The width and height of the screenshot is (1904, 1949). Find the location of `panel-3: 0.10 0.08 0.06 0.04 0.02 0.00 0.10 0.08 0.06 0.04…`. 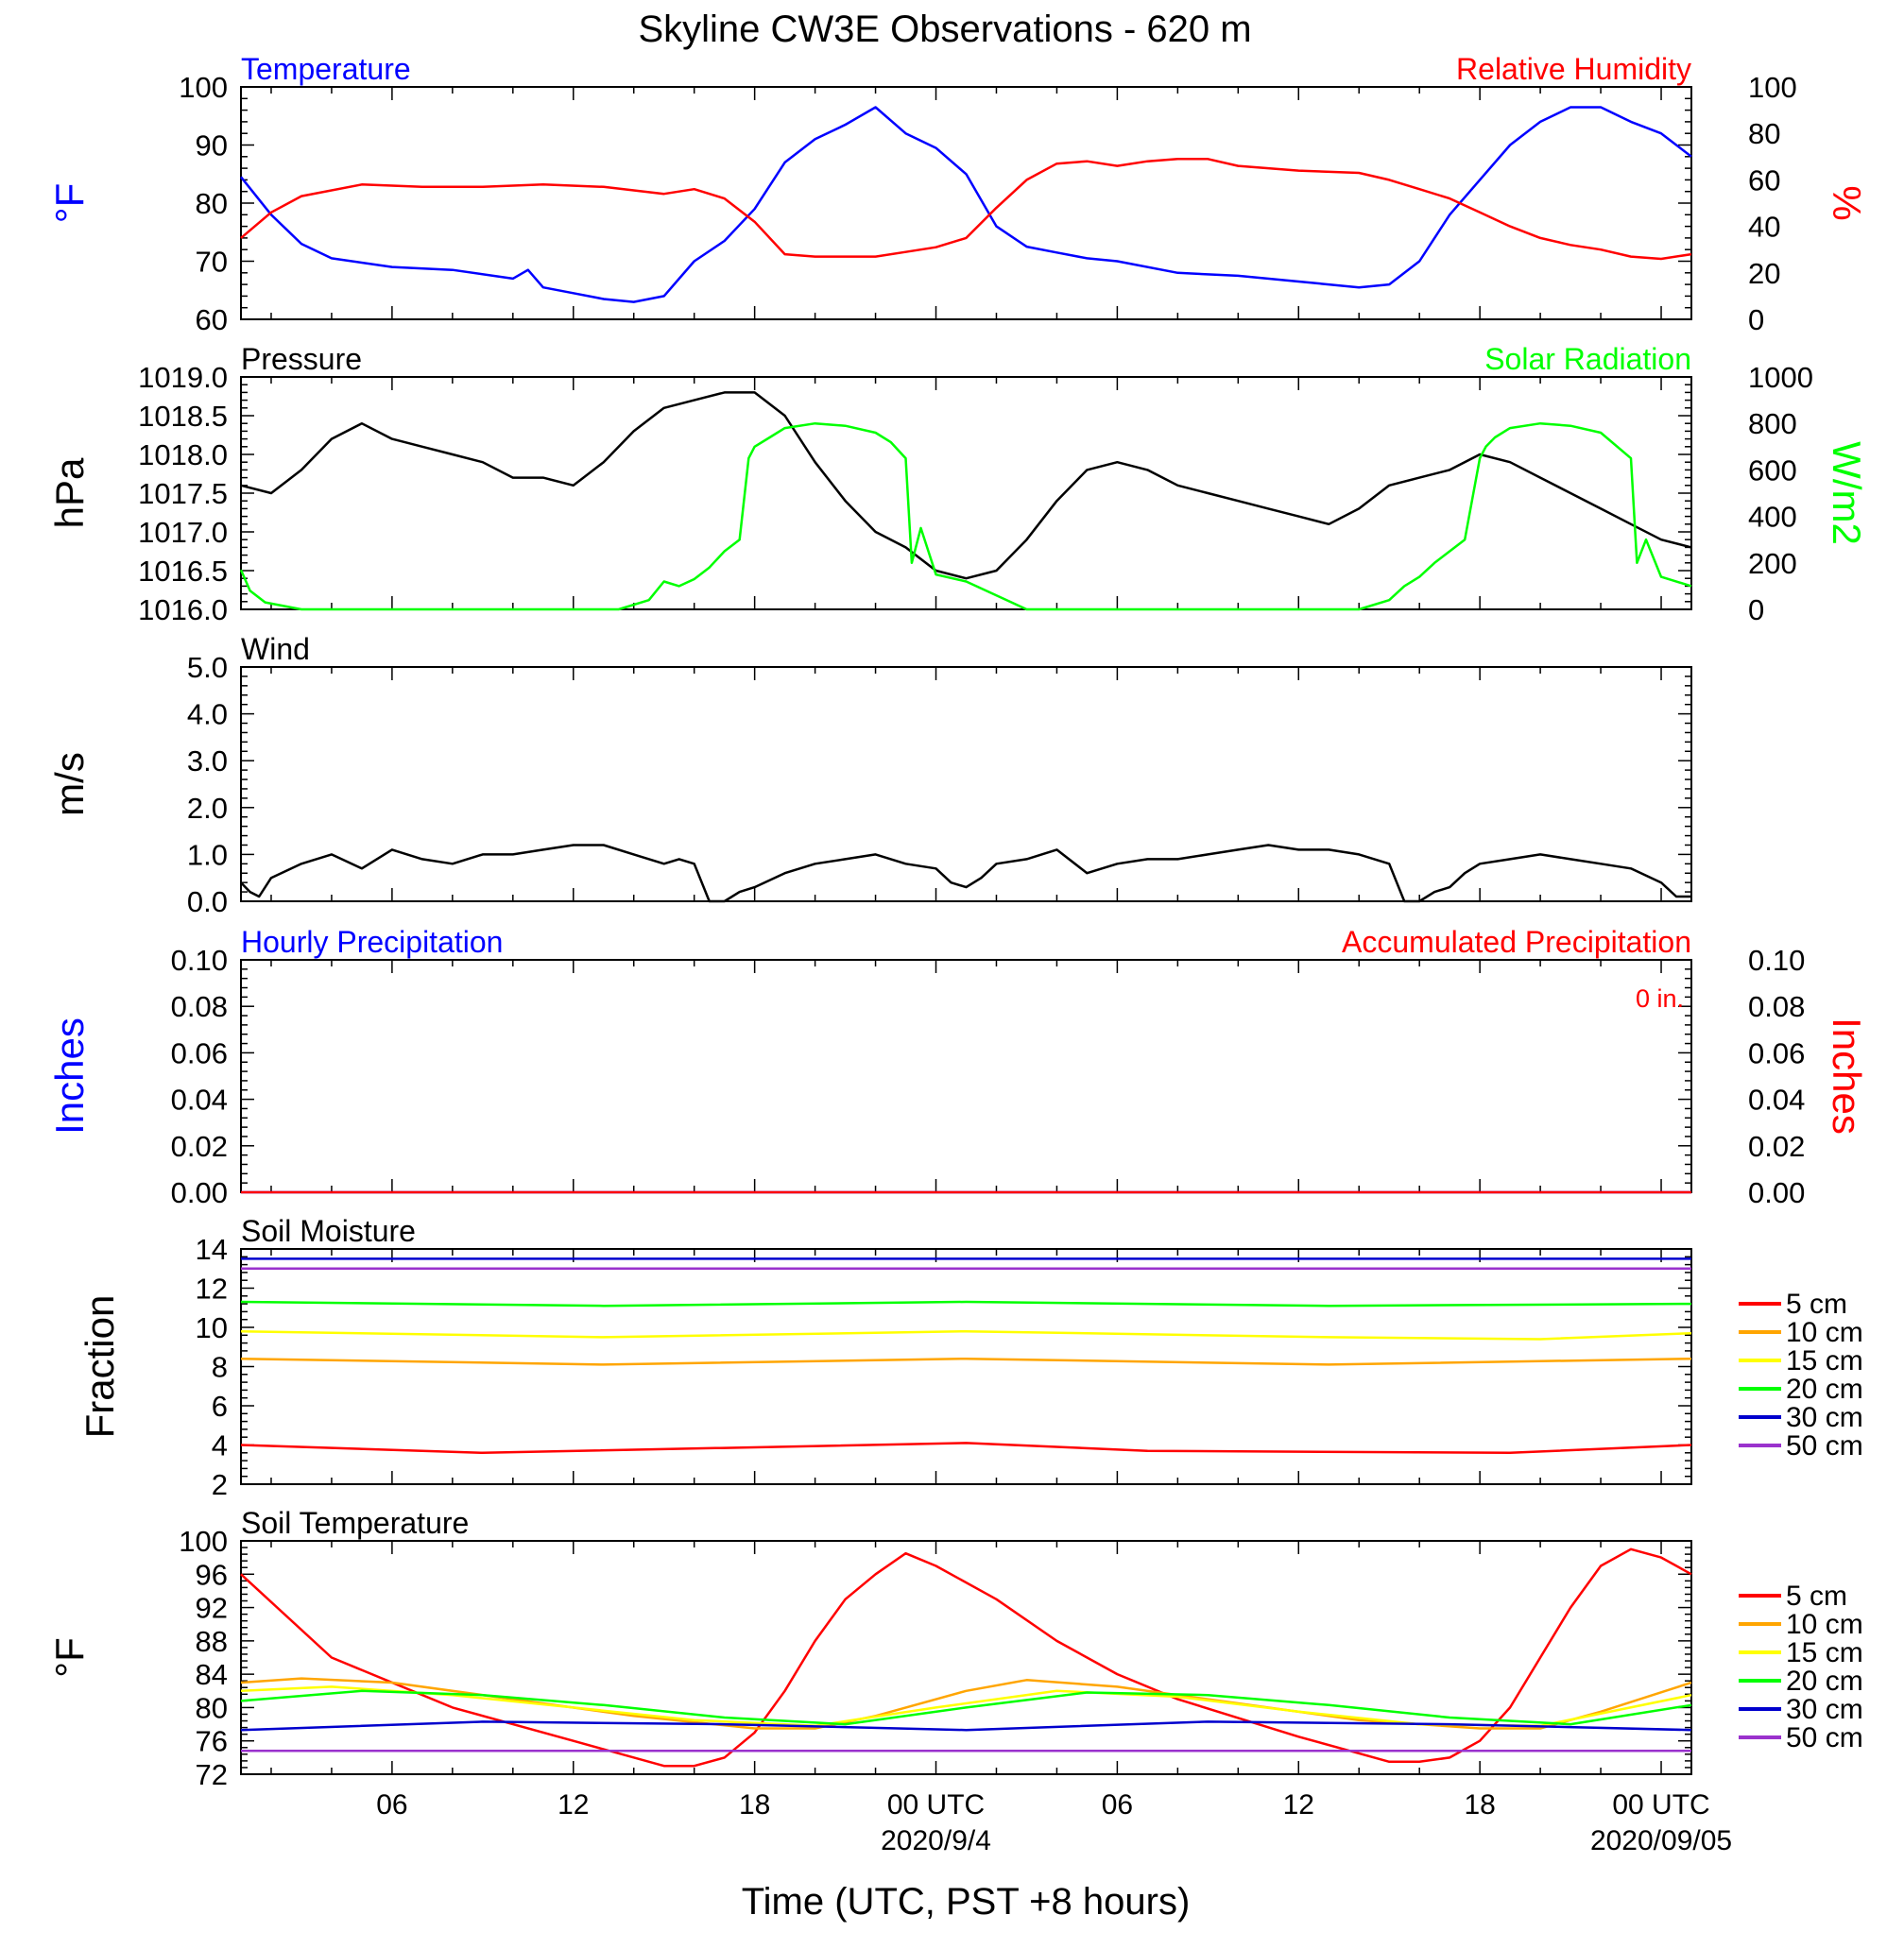

panel-3: 0.10 0.08 0.06 0.04 0.02 0.00 0.10 0.08 0.06 0.04… is located at coordinates (958, 1067).